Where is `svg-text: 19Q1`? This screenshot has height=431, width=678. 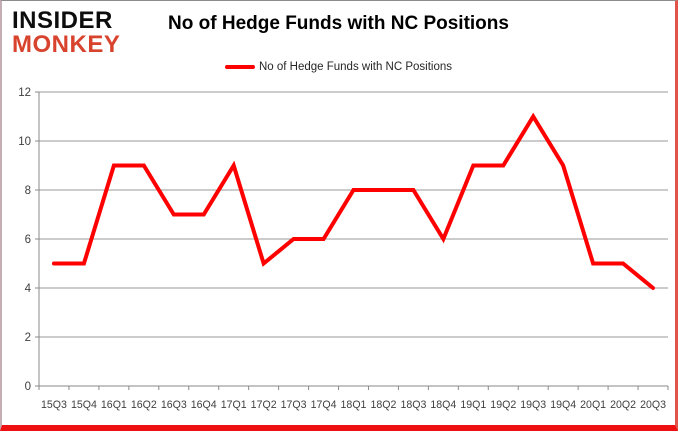 svg-text: 19Q1 is located at coordinates (473, 405).